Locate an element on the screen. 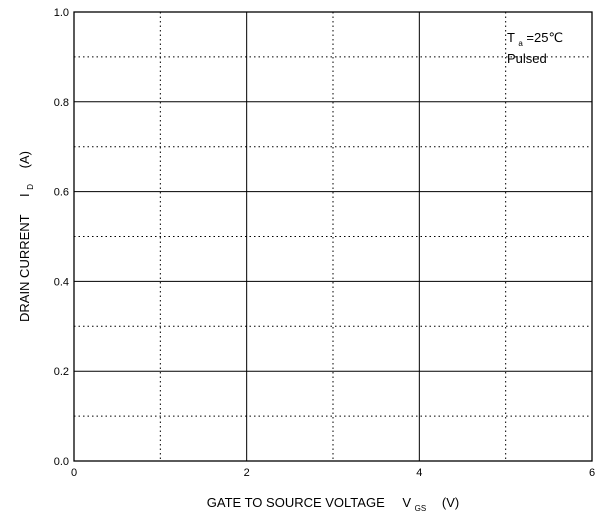  x-tick-label: 2 is located at coordinates (247, 473).